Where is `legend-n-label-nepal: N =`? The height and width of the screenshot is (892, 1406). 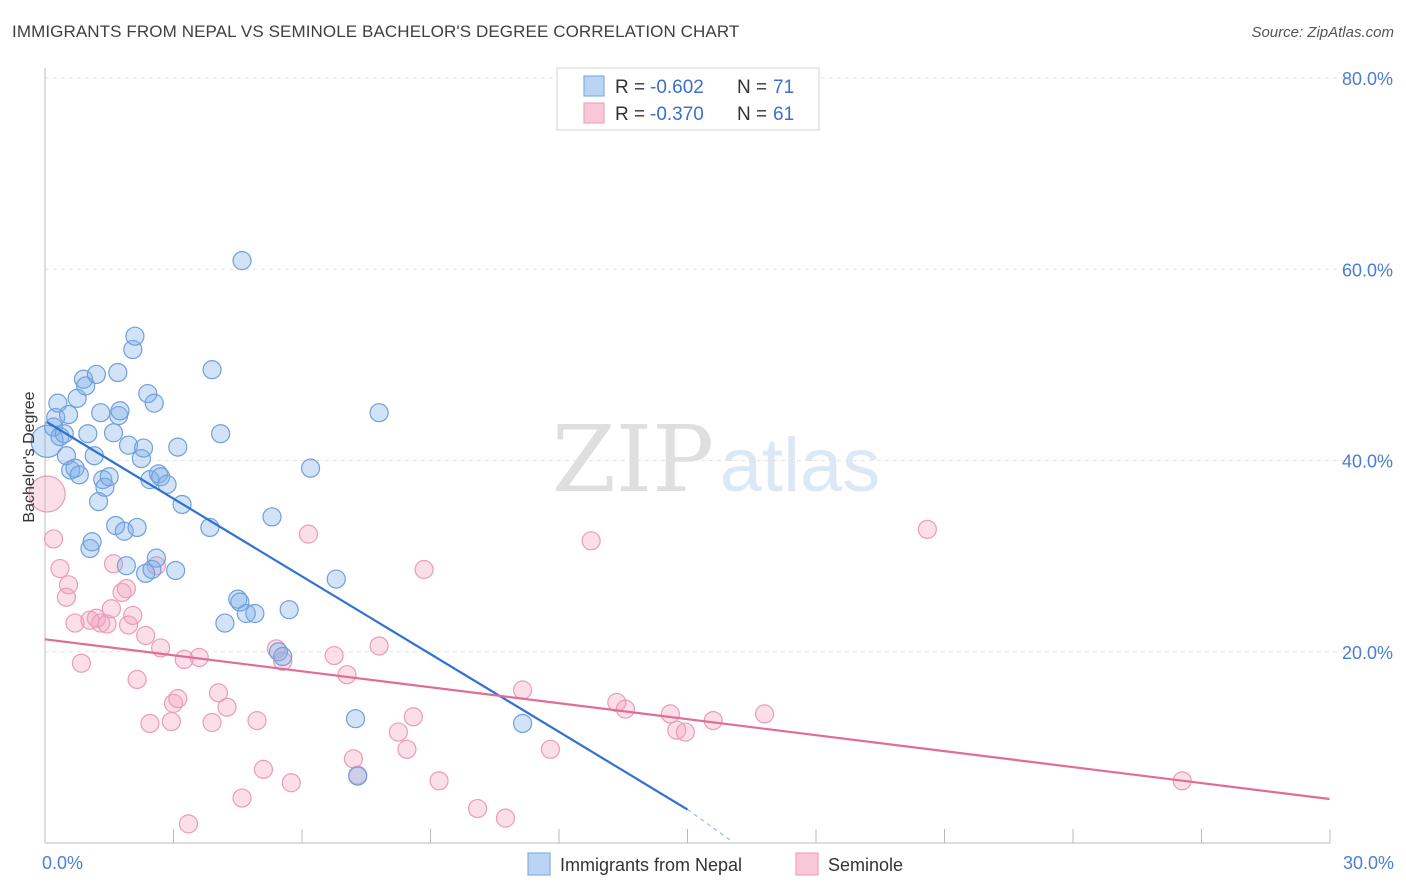 legend-n-label-nepal: N = is located at coordinates (752, 87).